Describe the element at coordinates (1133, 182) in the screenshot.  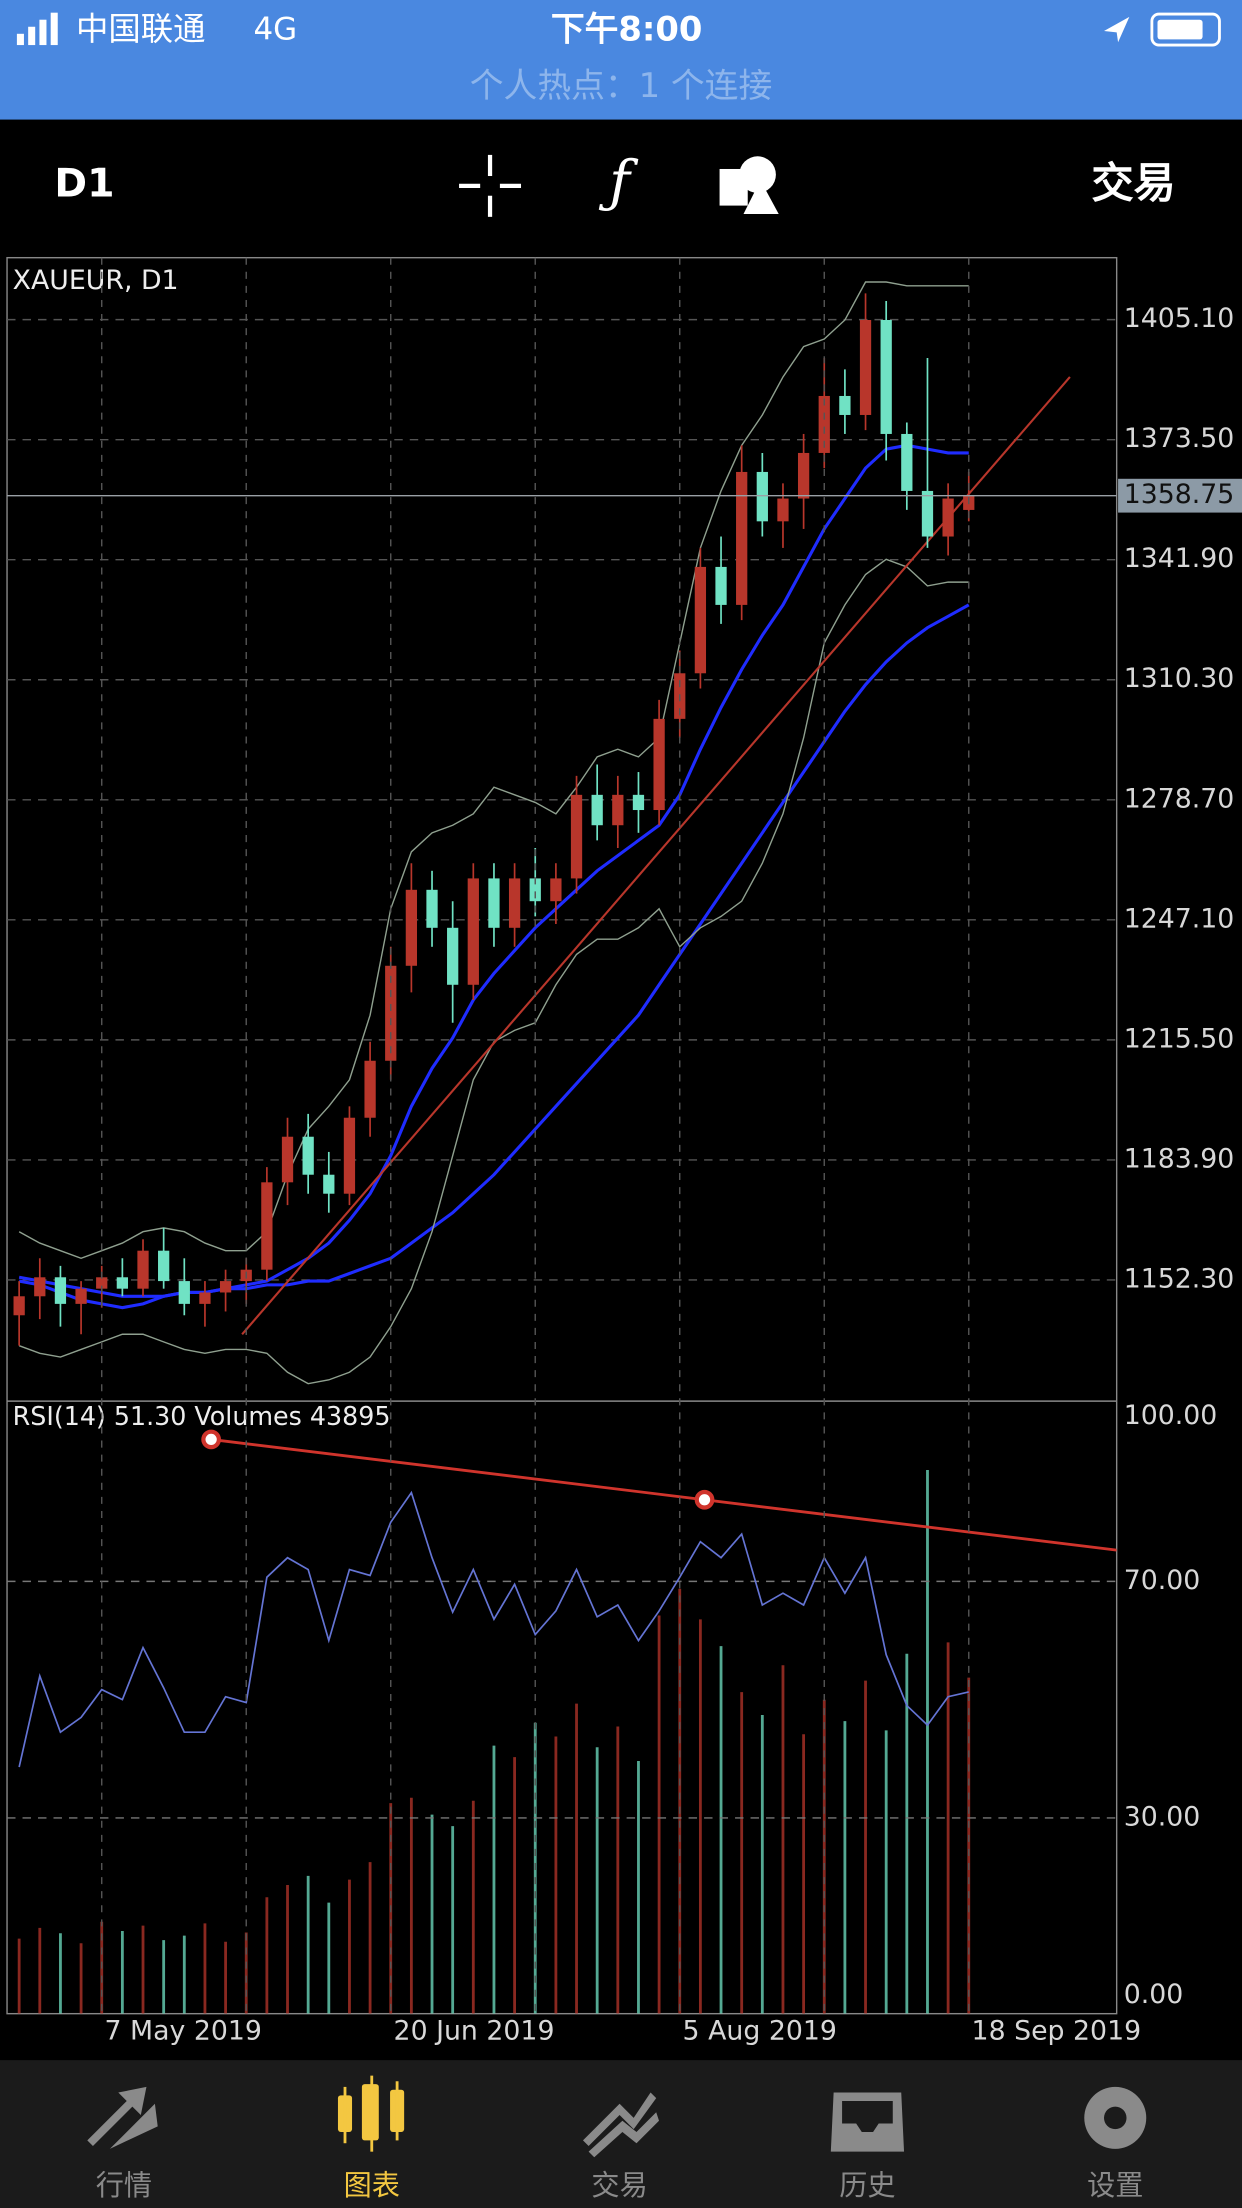
I see `trade-button: 交易` at that location.